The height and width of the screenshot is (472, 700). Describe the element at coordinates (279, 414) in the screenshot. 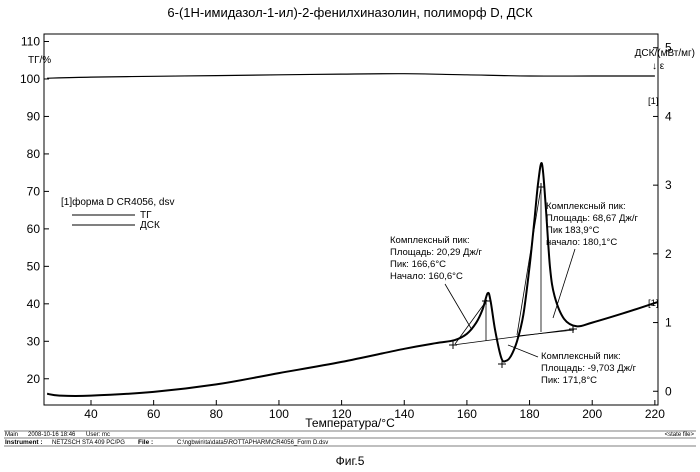

I see `x-tick-label-3: 100` at that location.